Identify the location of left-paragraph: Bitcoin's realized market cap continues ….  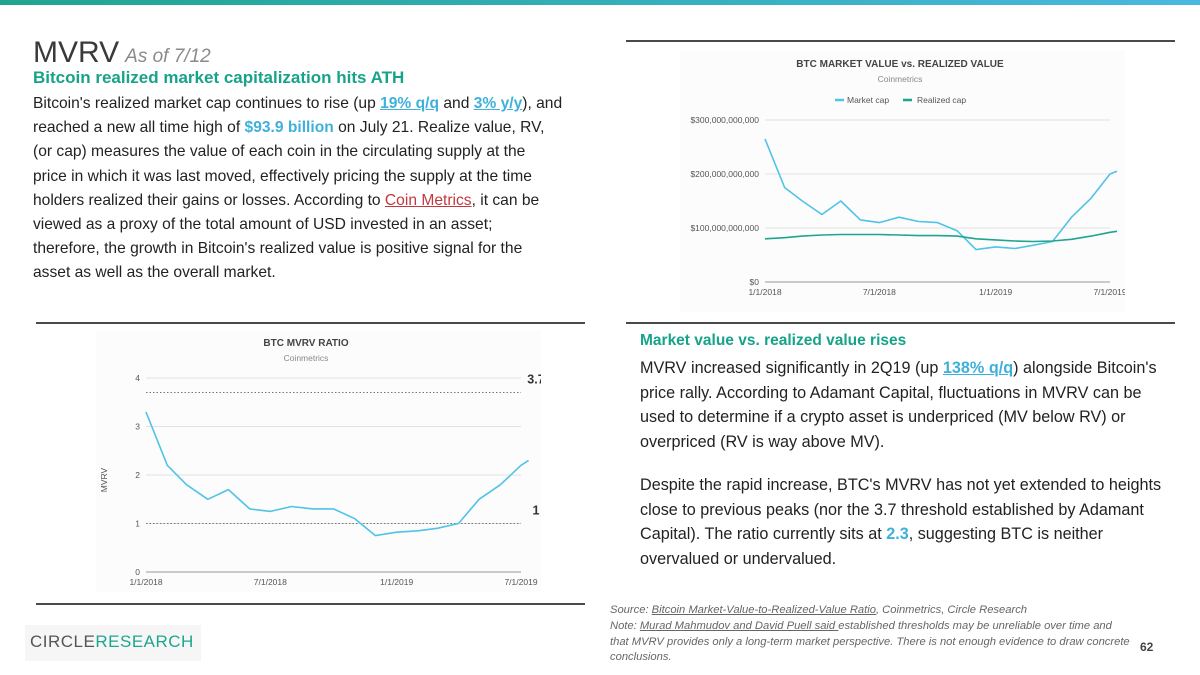
(298, 189).